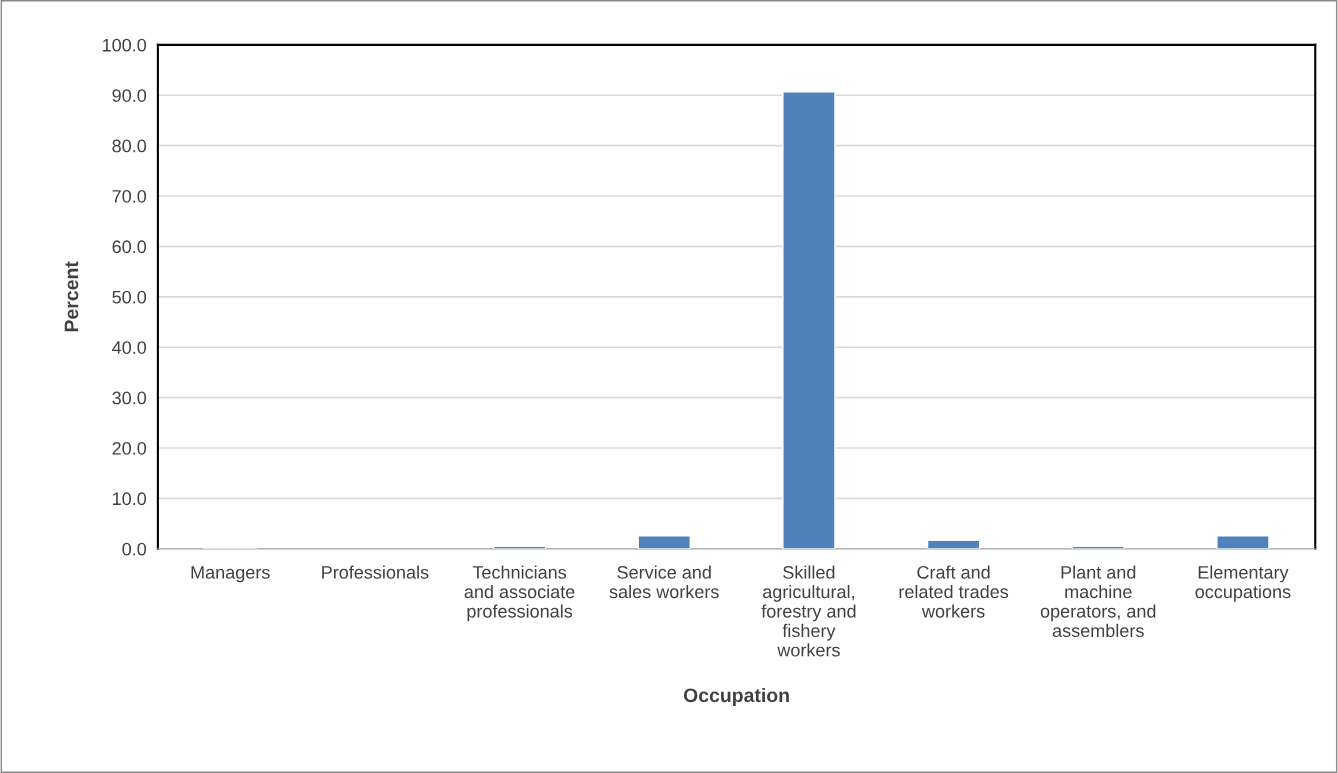  What do you see at coordinates (1243, 583) in the screenshot?
I see `x-tick-label: Elementary occupations` at bounding box center [1243, 583].